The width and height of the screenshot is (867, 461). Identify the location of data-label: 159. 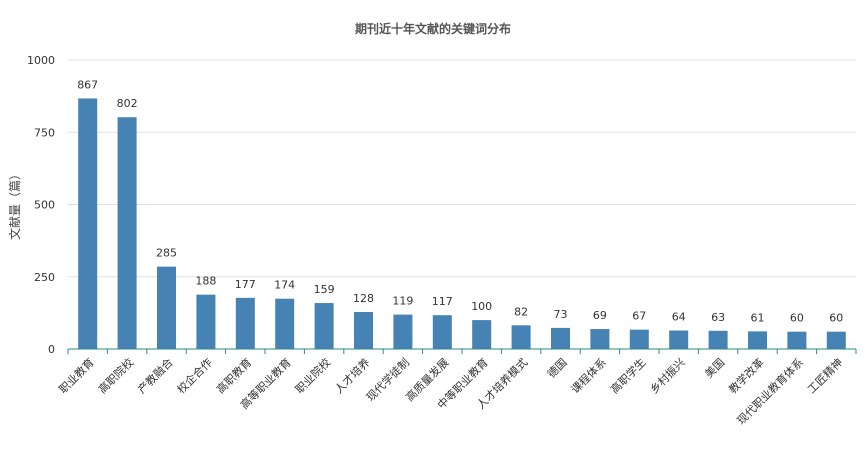
(324, 289).